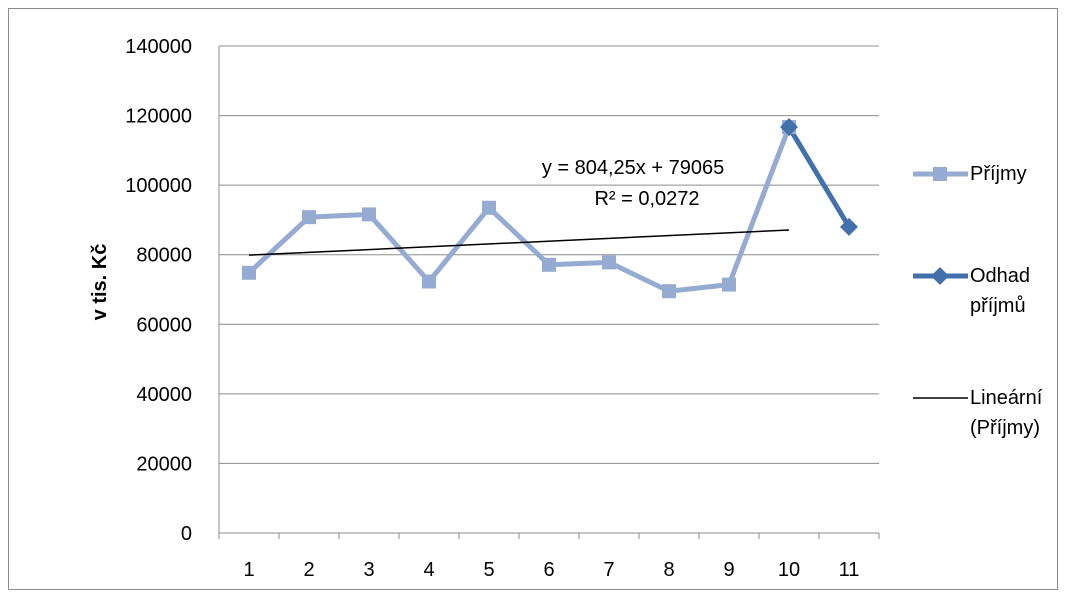  What do you see at coordinates (488, 570) in the screenshot?
I see `x-tick-label: 5` at bounding box center [488, 570].